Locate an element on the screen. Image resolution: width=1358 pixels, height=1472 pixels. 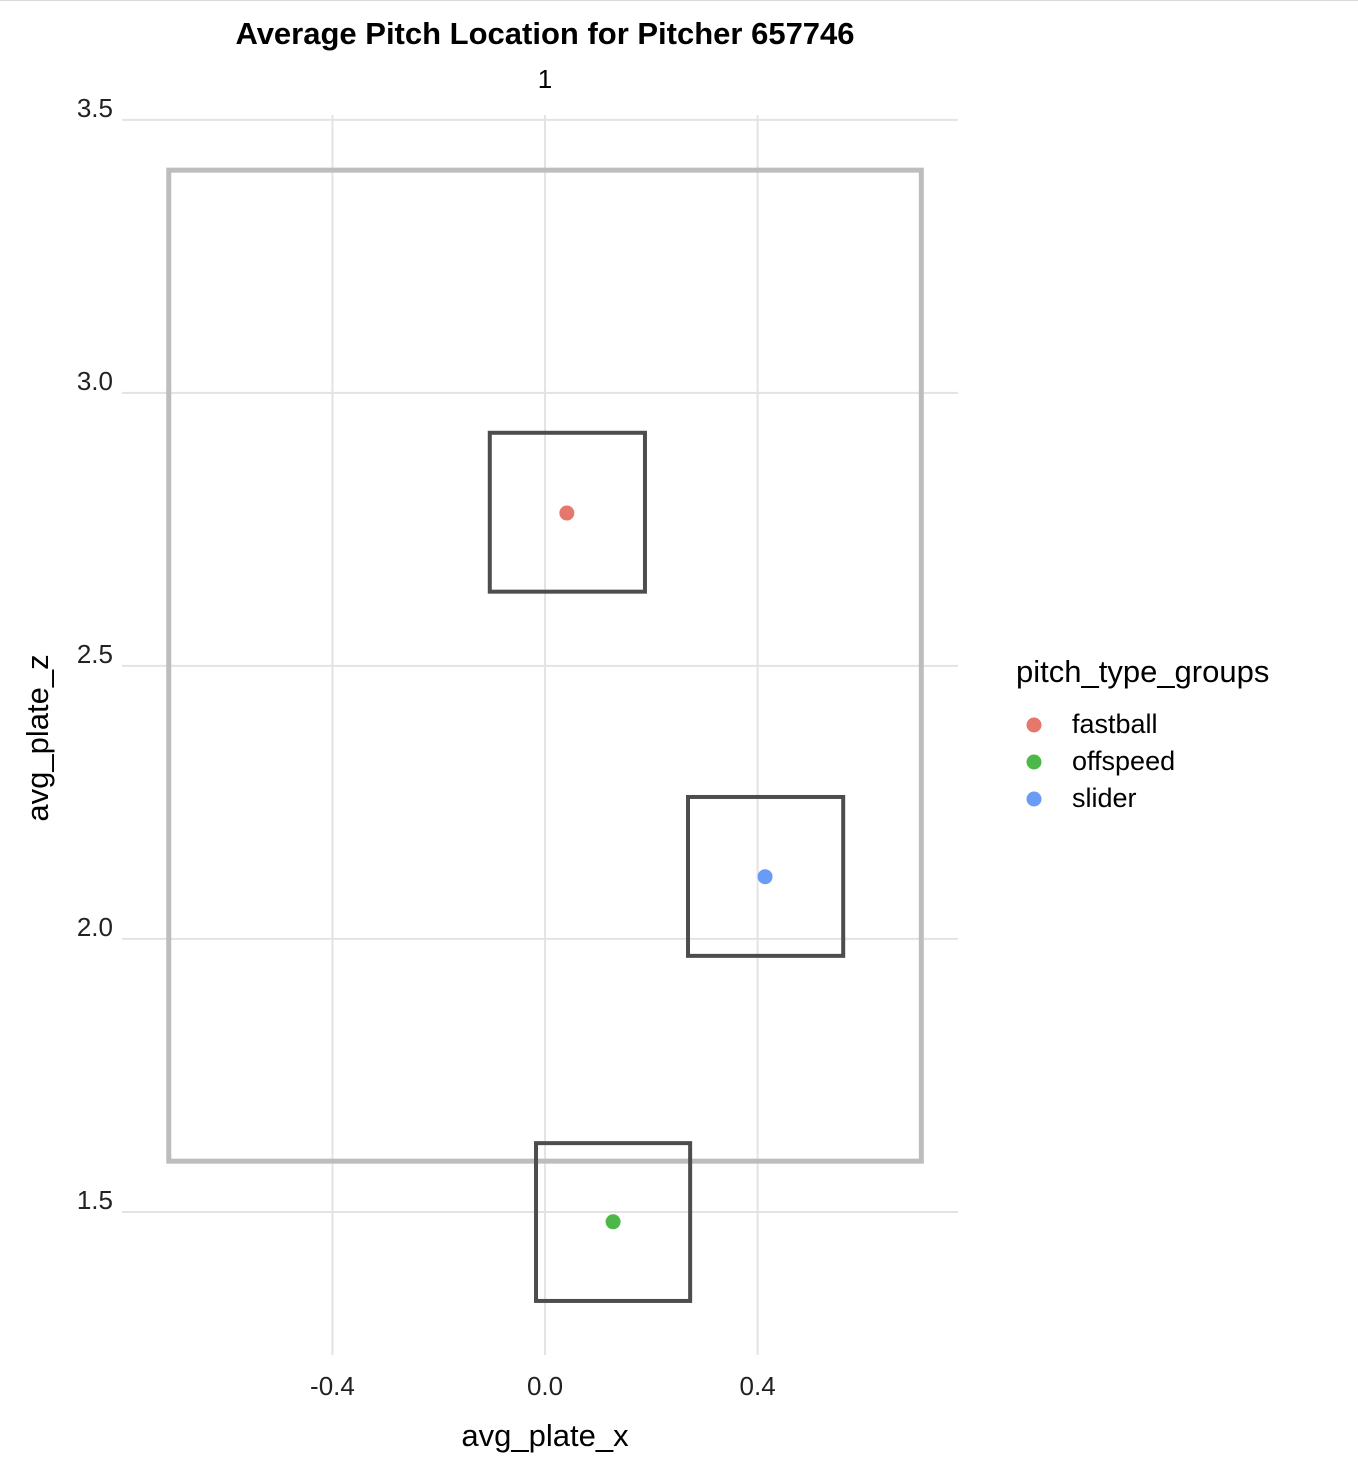
legend-label: fastball is located at coordinates (1115, 724).